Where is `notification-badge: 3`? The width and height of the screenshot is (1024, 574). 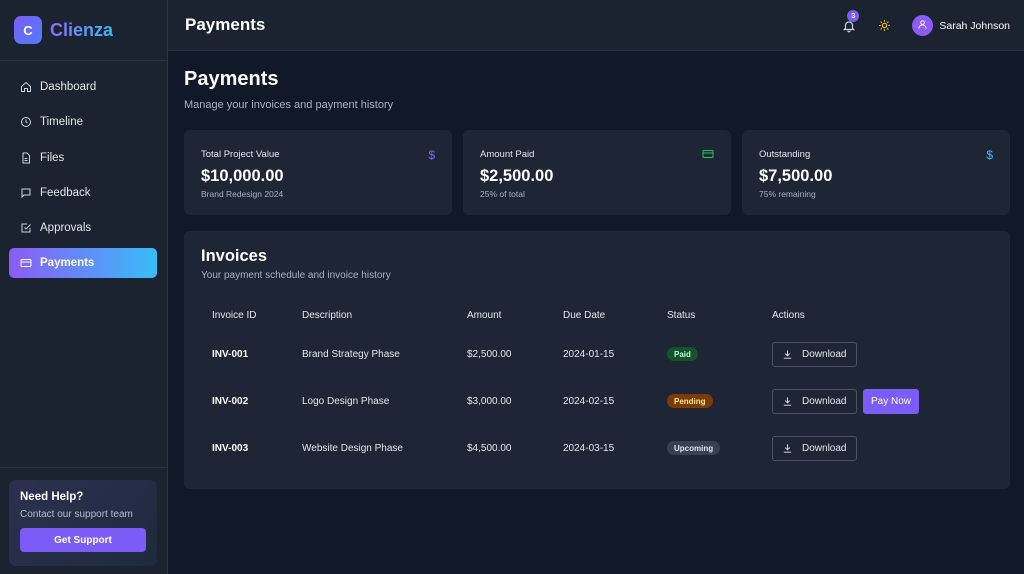
notification-badge: 3 is located at coordinates (853, 15).